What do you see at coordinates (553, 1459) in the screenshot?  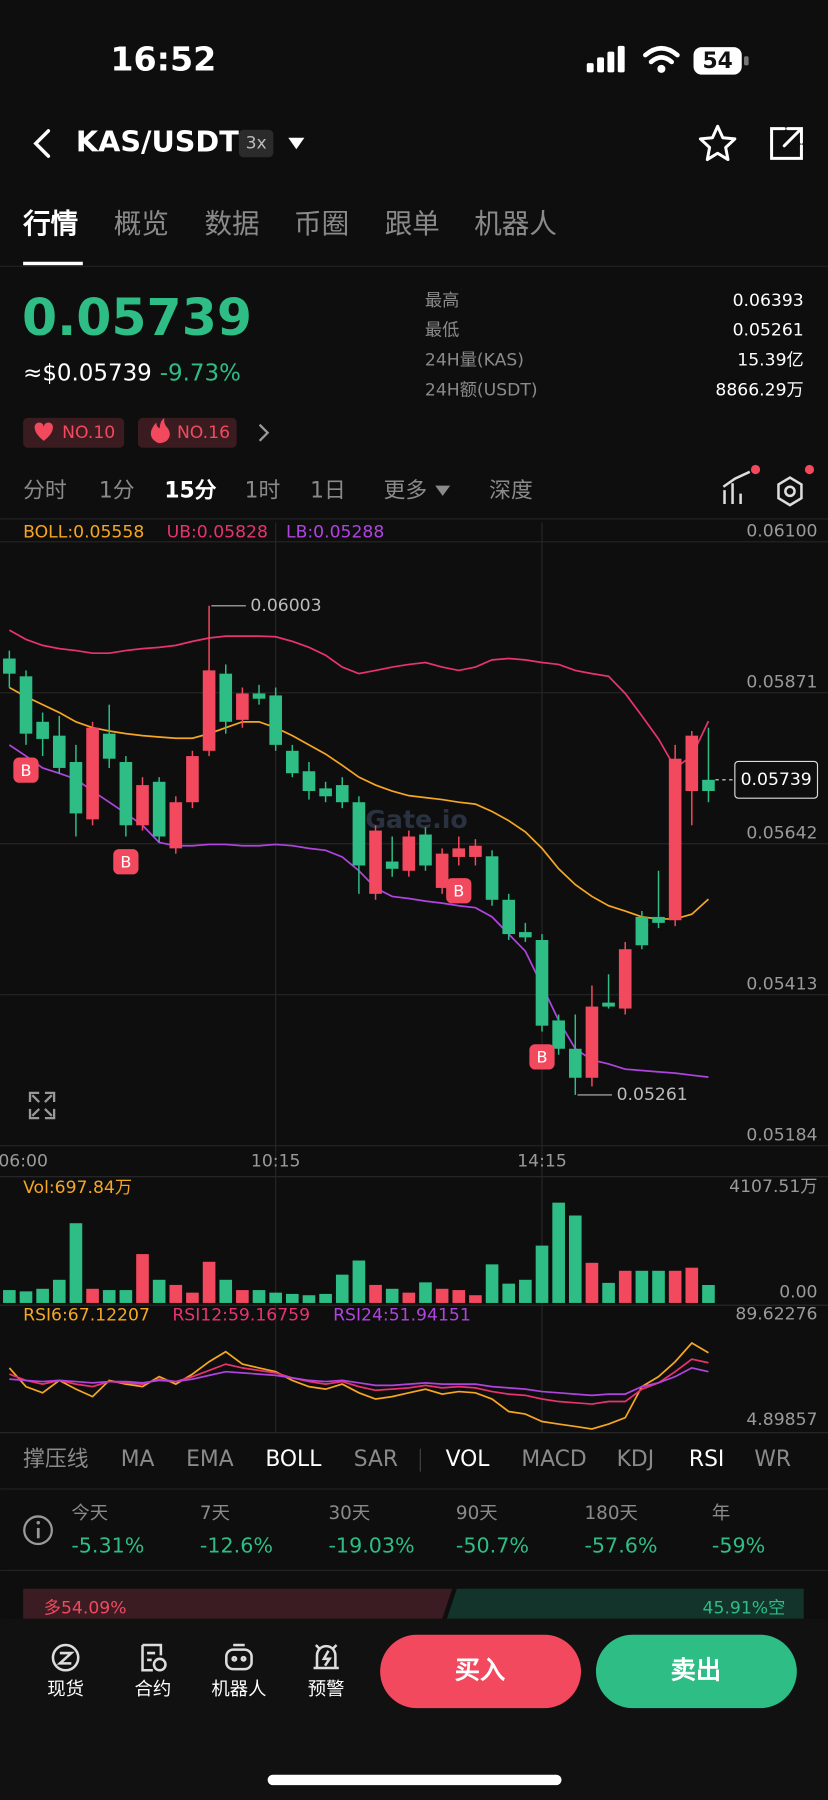 I see `indicator-tab: MACD` at bounding box center [553, 1459].